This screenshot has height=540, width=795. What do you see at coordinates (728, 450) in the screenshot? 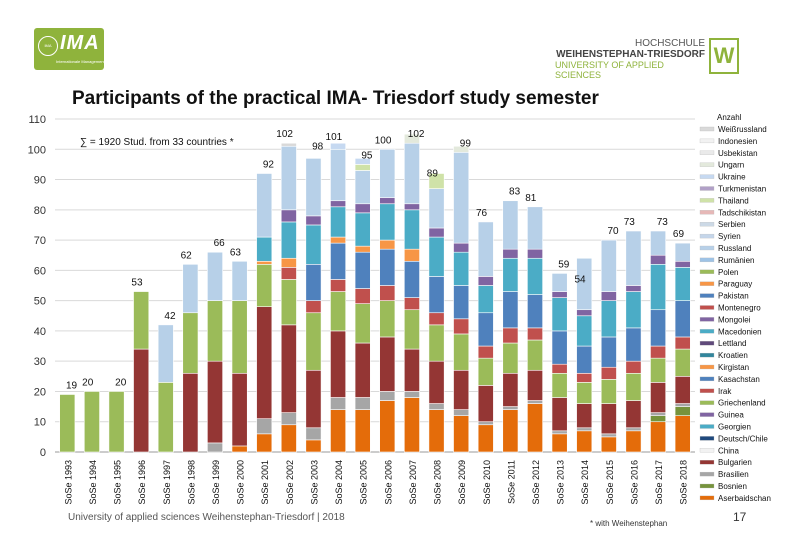
I see `legend-label: China` at bounding box center [728, 450].